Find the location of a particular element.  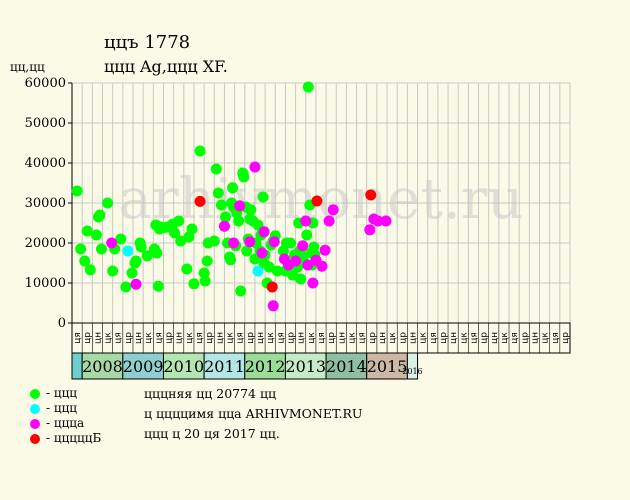

year-label: 2013 is located at coordinates (305, 366).